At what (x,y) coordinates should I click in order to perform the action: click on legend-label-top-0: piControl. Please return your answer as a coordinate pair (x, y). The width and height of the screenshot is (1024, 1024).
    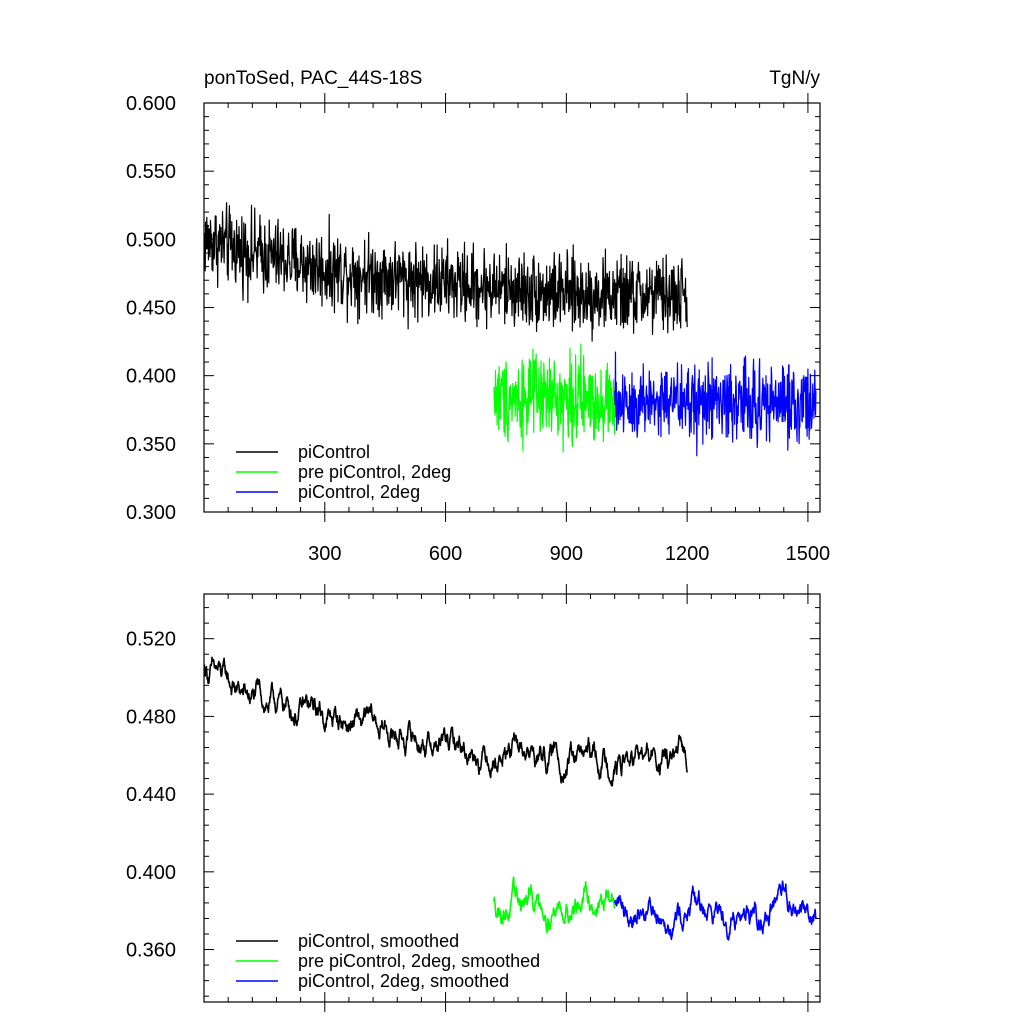
    Looking at the image, I should click on (334, 452).